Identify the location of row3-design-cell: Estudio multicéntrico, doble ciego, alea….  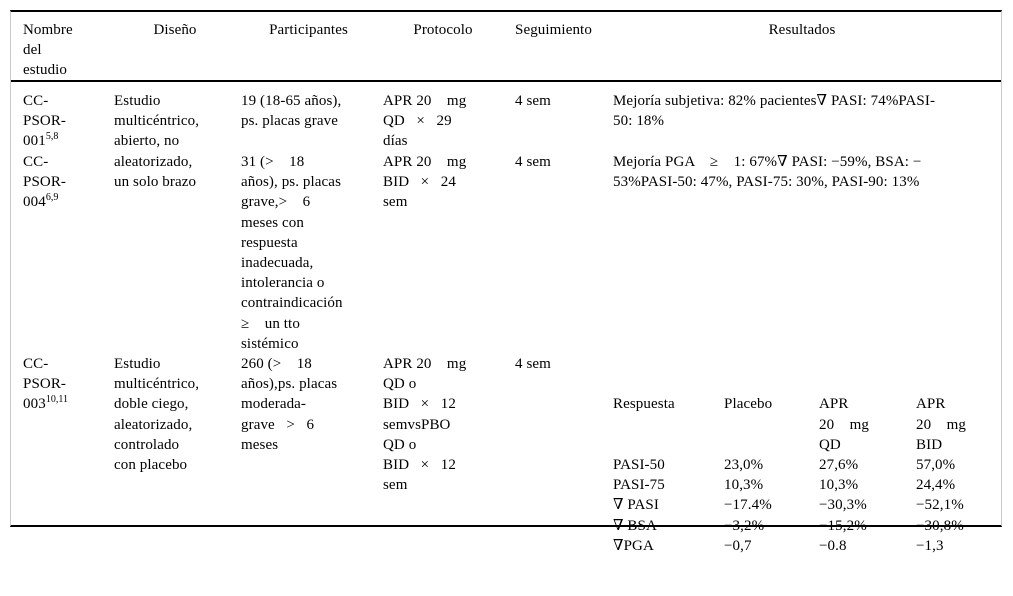
(157, 415).